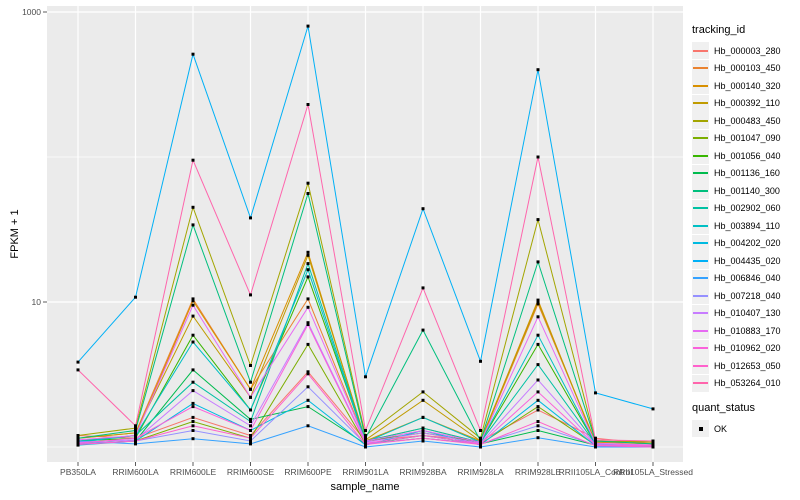  Describe the element at coordinates (745, 226) in the screenshot. I see `legend-entry: Hb_003894_110` at that location.